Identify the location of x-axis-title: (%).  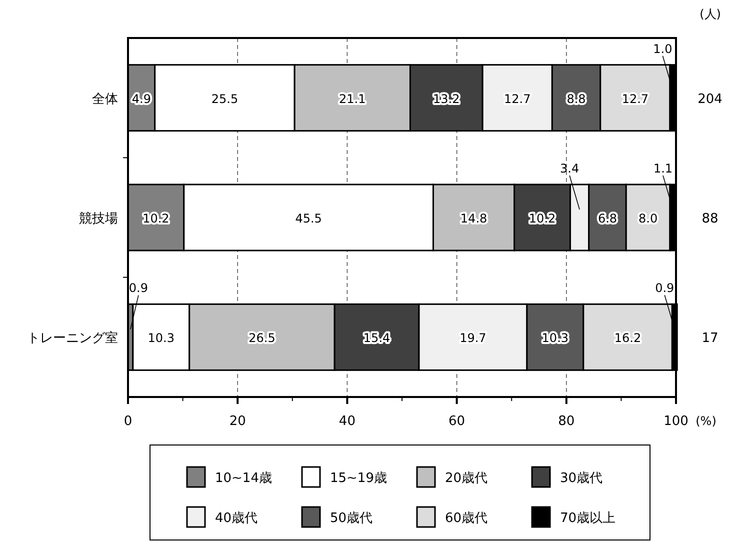
(706, 421).